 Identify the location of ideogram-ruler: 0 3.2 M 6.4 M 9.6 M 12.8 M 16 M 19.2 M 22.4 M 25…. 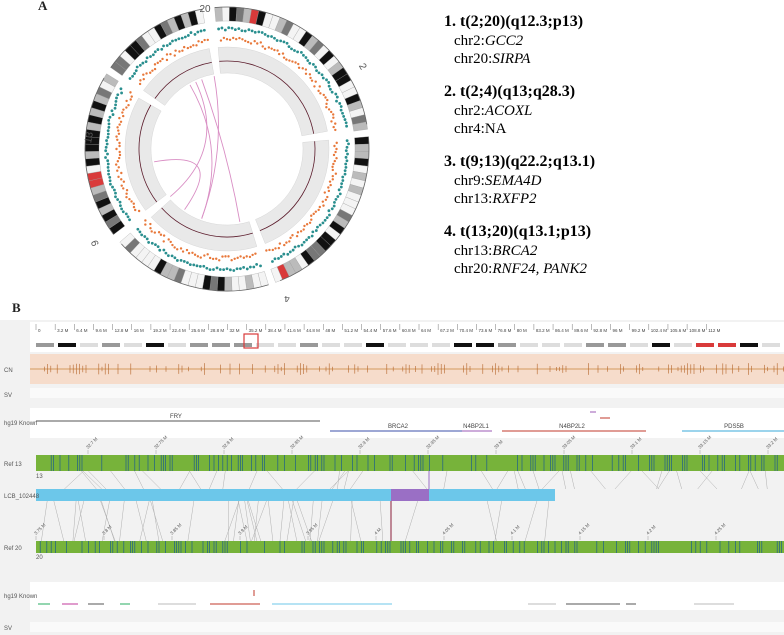
(378, 328).